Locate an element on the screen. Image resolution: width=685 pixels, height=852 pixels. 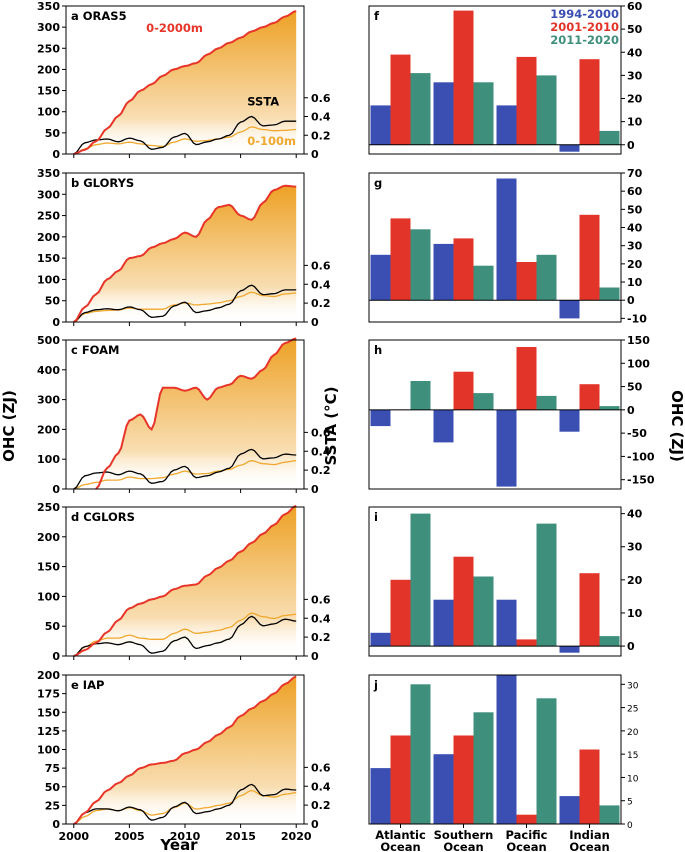
panel-title: a ORAS5 is located at coordinates (99, 16).